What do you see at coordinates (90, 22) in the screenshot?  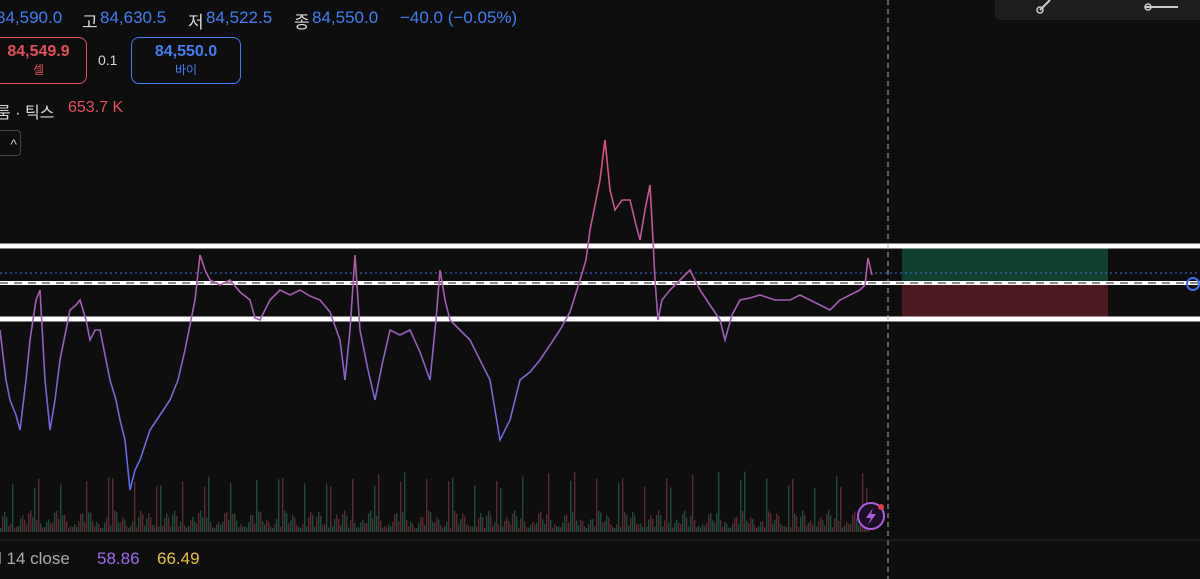 I see `high-label: 고` at bounding box center [90, 22].